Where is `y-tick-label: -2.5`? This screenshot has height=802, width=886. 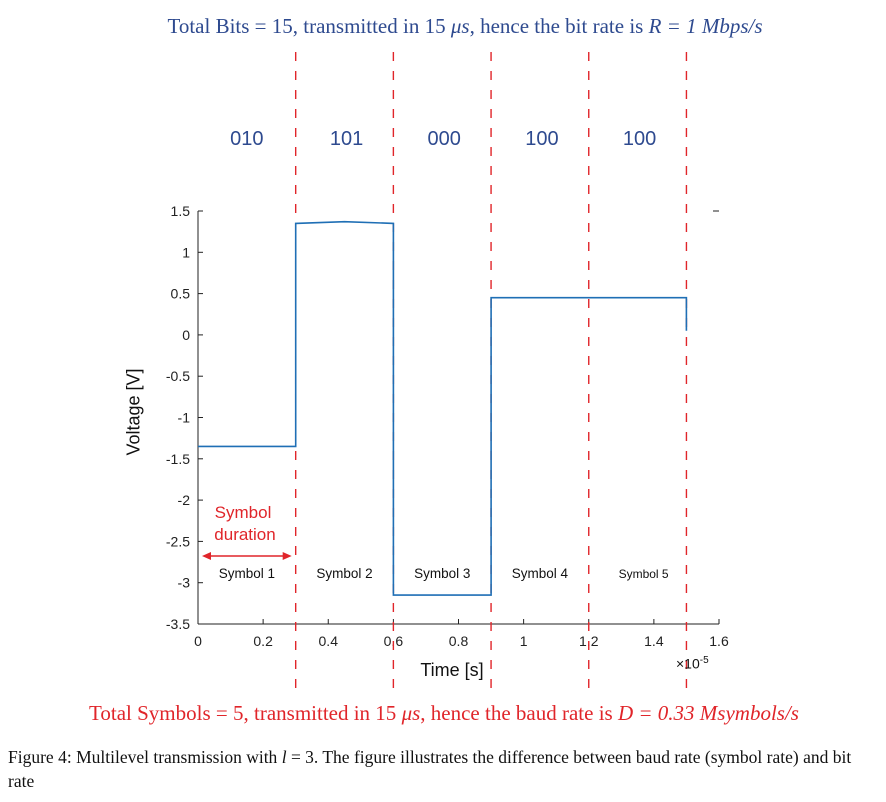 y-tick-label: -2.5 is located at coordinates (178, 541).